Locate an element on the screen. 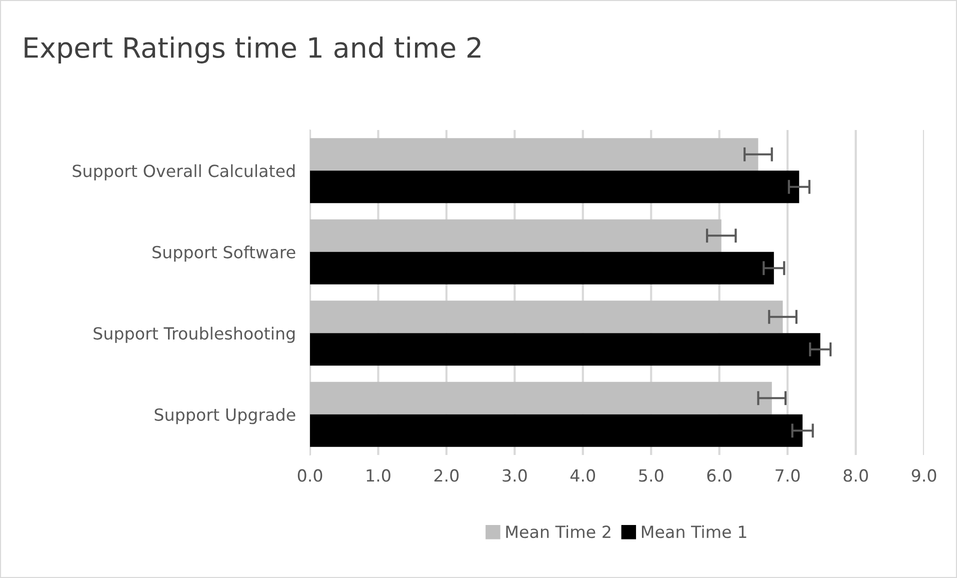 The width and height of the screenshot is (957, 578). x-tick-label: 3.0 is located at coordinates (514, 475).